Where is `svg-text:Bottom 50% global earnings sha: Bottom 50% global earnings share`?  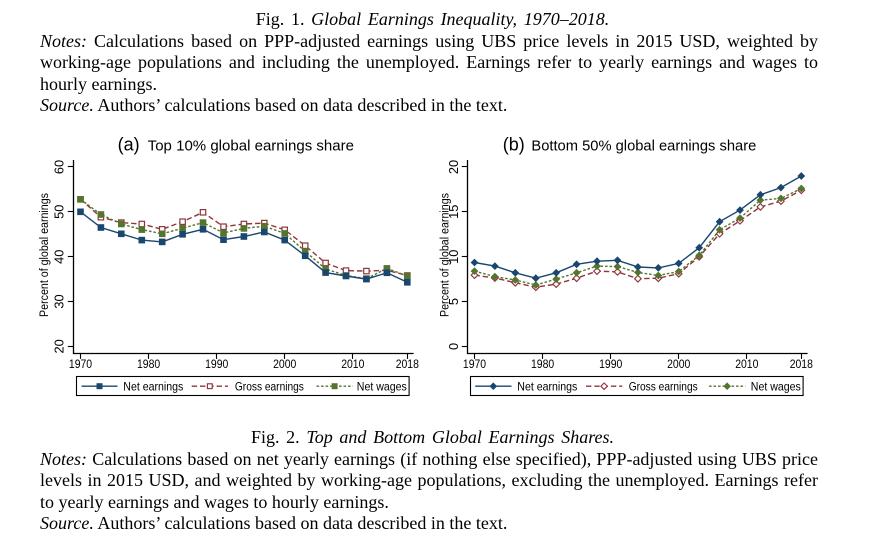 svg-text:Bottom 50% global earnings sha: Bottom 50% global earnings share is located at coordinates (643, 145).